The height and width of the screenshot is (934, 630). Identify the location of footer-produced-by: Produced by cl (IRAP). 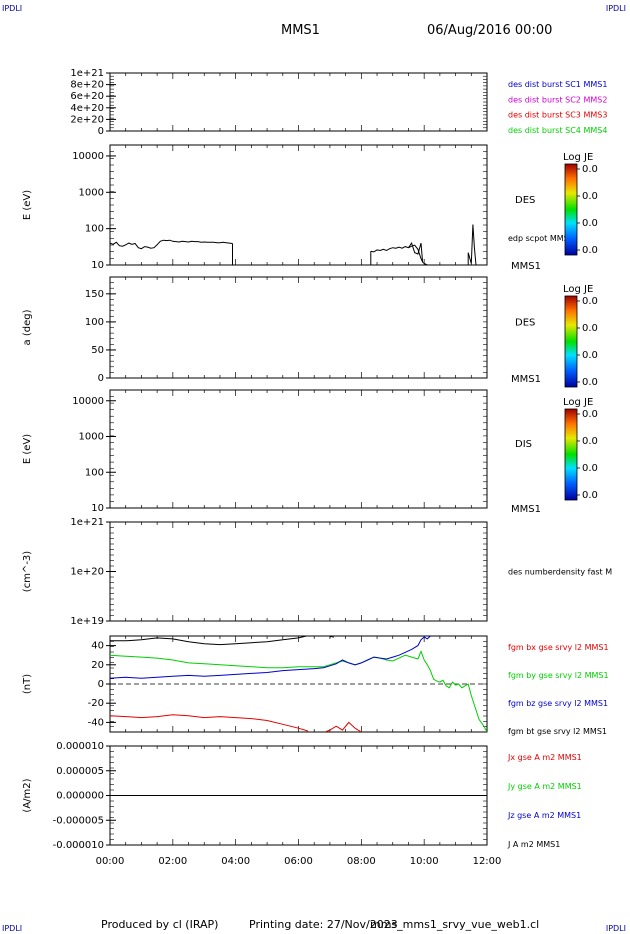
(160, 924).